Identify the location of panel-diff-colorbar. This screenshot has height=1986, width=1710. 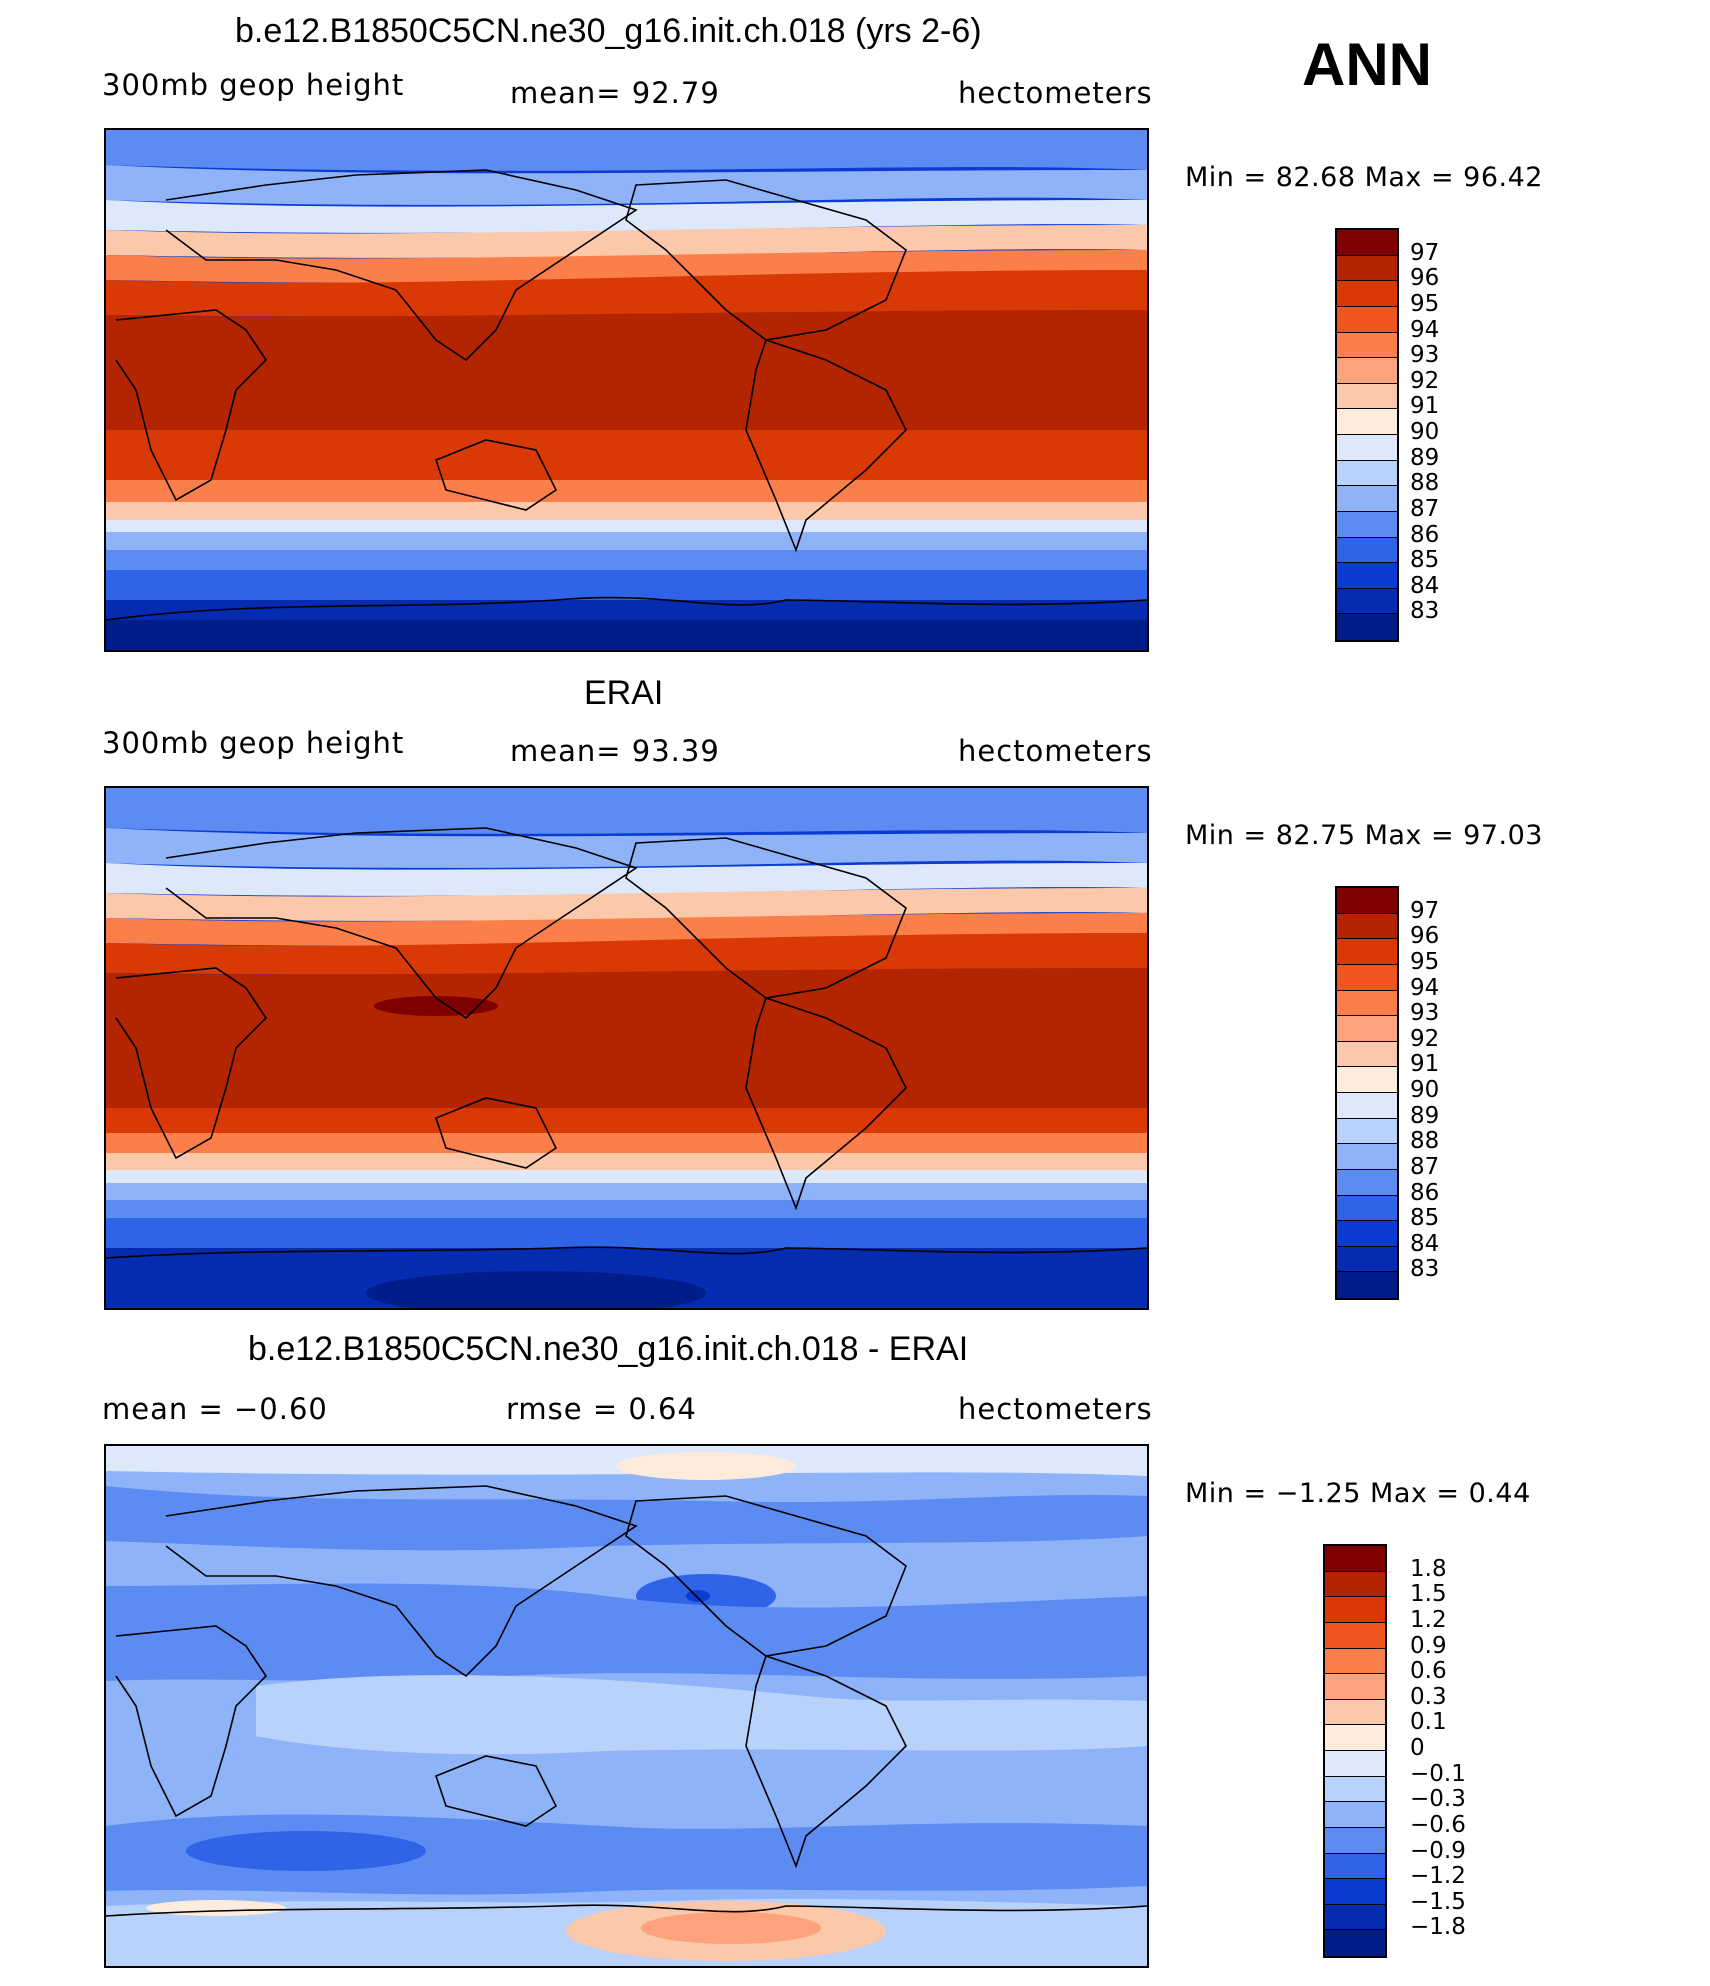
(1355, 1751).